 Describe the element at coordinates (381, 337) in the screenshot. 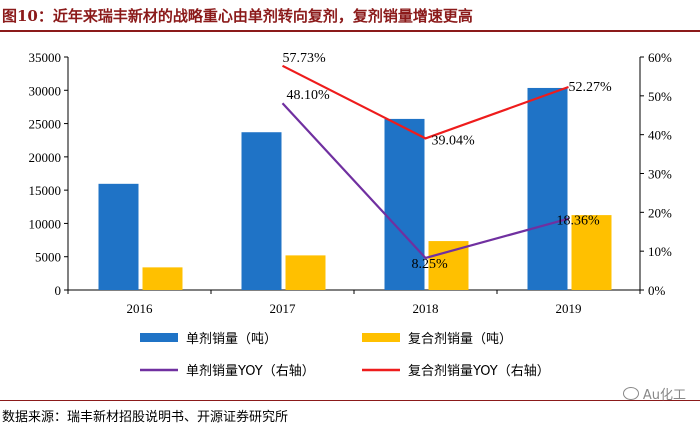

I see `legend-compound-bar-swatch` at that location.